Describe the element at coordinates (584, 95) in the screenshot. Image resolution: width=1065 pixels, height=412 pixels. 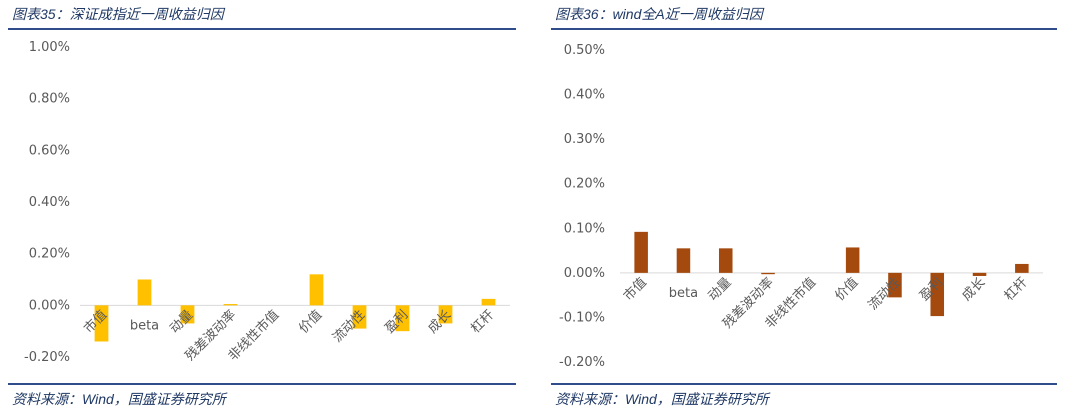
I see `right-y-tick-label: 0.40%` at that location.